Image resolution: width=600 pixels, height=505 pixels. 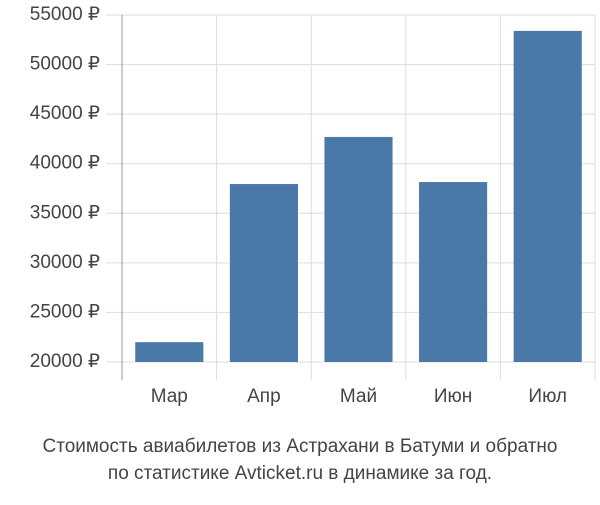 I want to click on y-tick-label: 25000 ₽, so click(x=65, y=311).